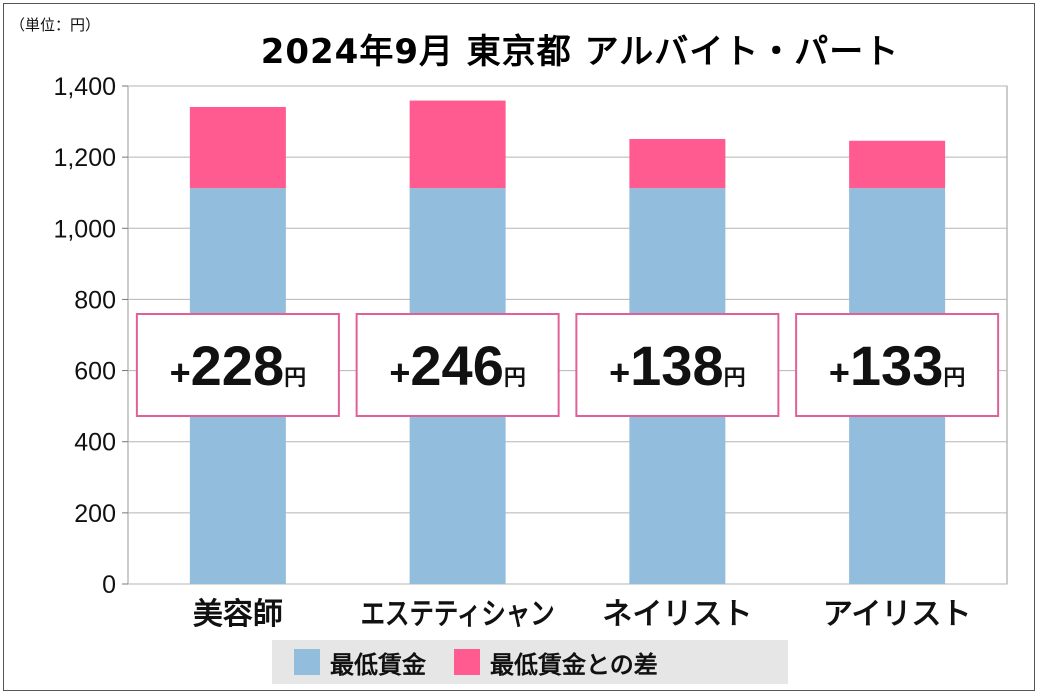  What do you see at coordinates (109, 585) in the screenshot?
I see `y-tick-label: 0` at bounding box center [109, 585].